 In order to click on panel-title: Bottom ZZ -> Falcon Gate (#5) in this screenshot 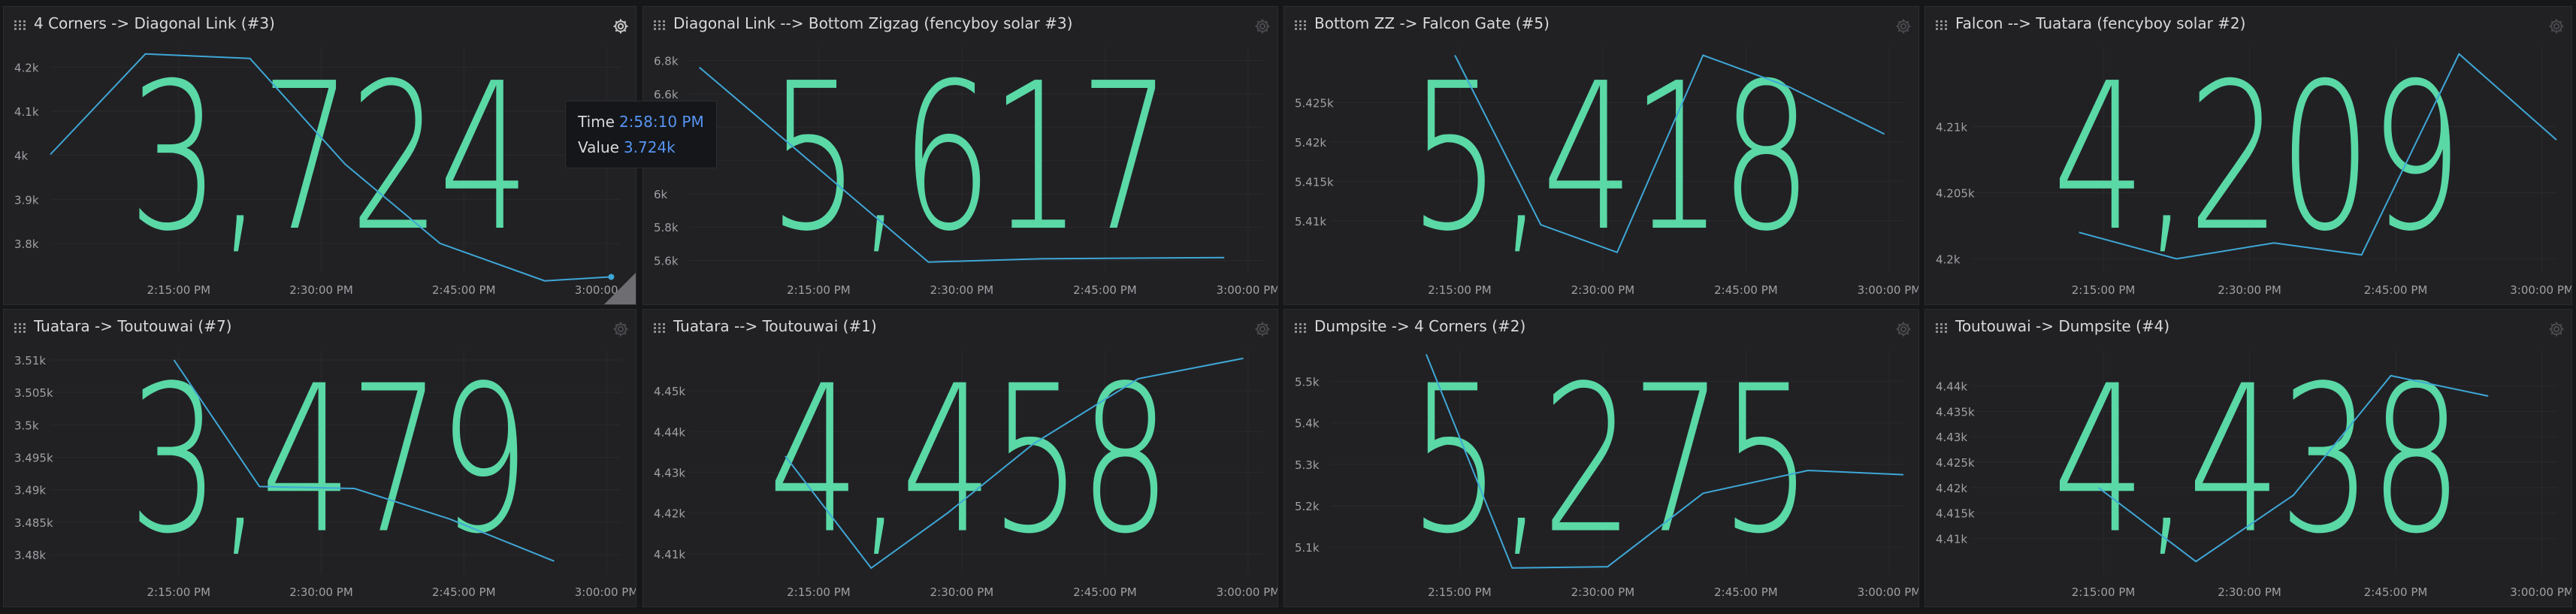, I will do `click(1432, 23)`.